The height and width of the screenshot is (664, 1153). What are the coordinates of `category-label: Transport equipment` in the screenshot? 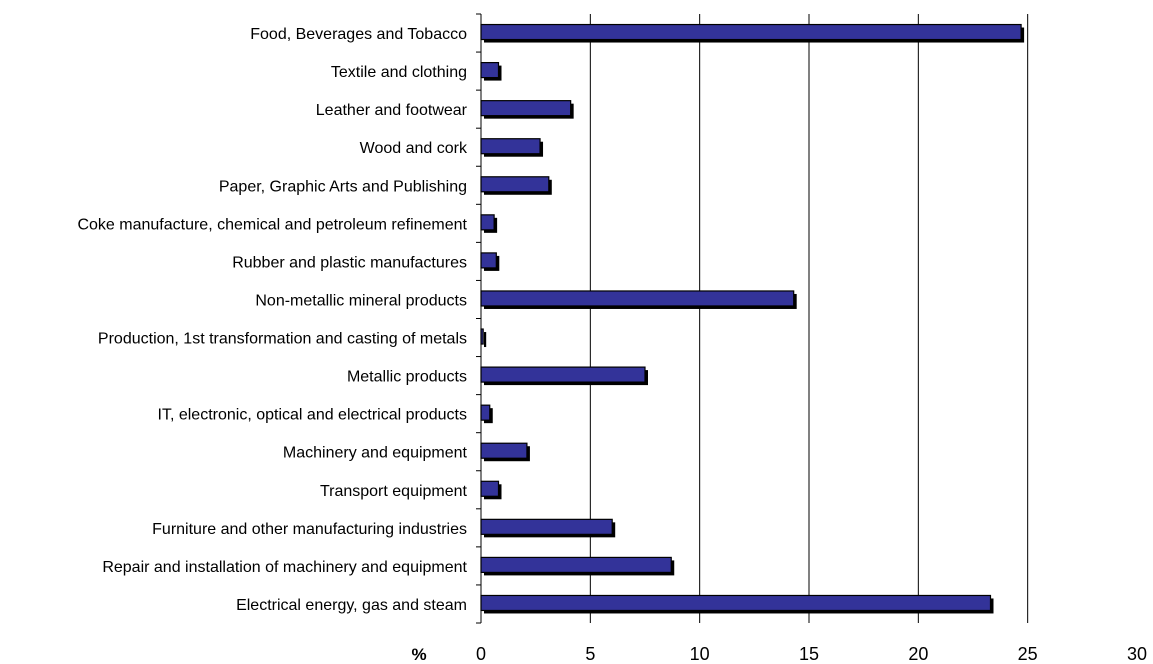 It's located at (394, 491).